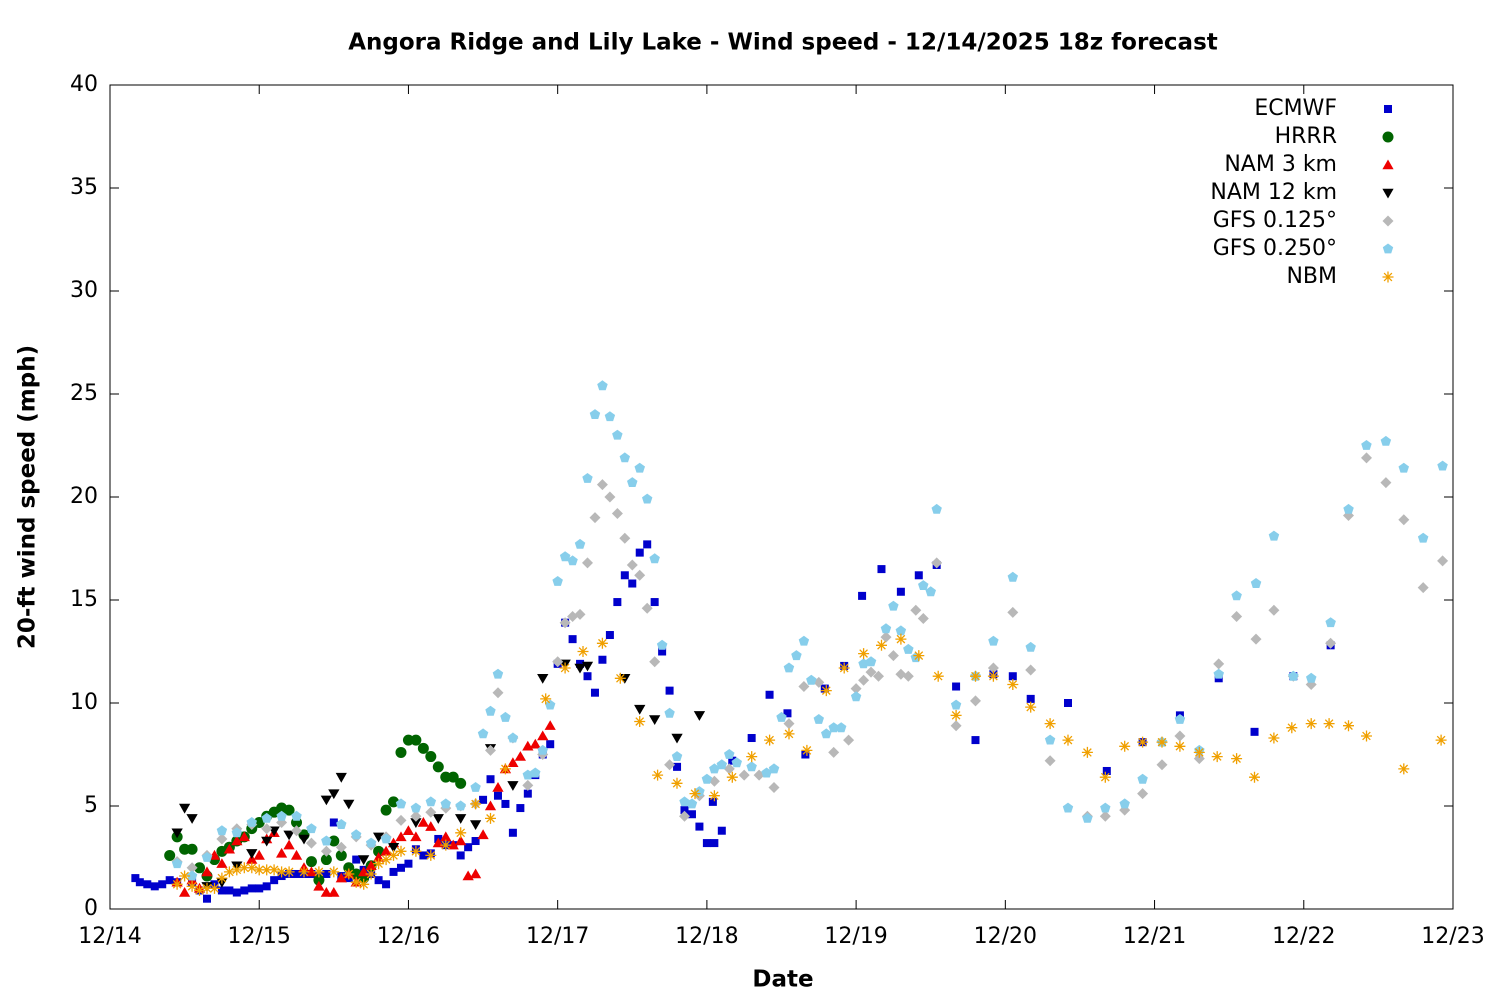 This screenshot has height=1000, width=1500. What do you see at coordinates (408, 936) in the screenshot?
I see `x-tick-label: 12/16` at bounding box center [408, 936].